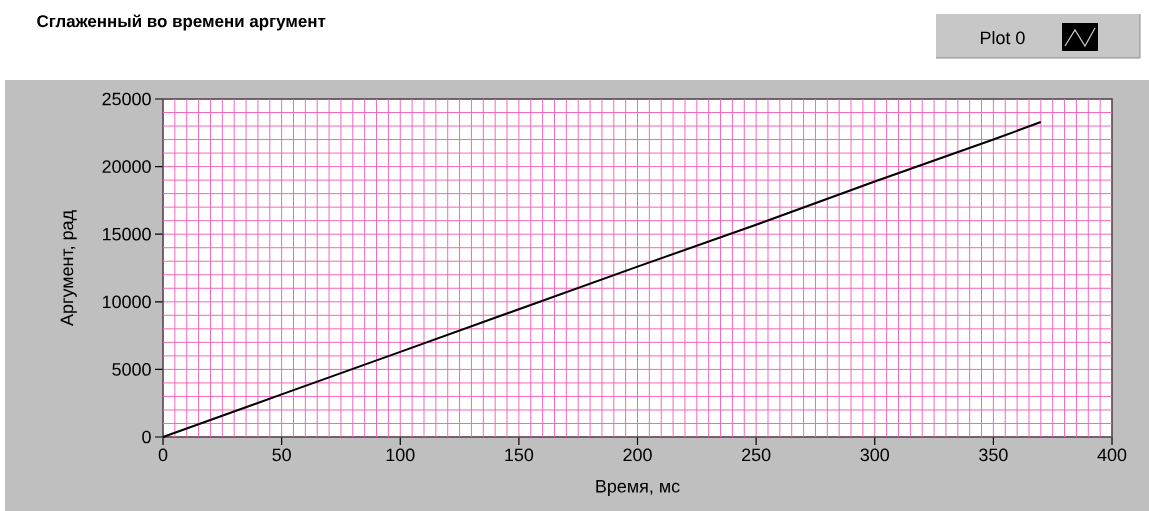  I want to click on x-tick-label: 150, so click(519, 455).